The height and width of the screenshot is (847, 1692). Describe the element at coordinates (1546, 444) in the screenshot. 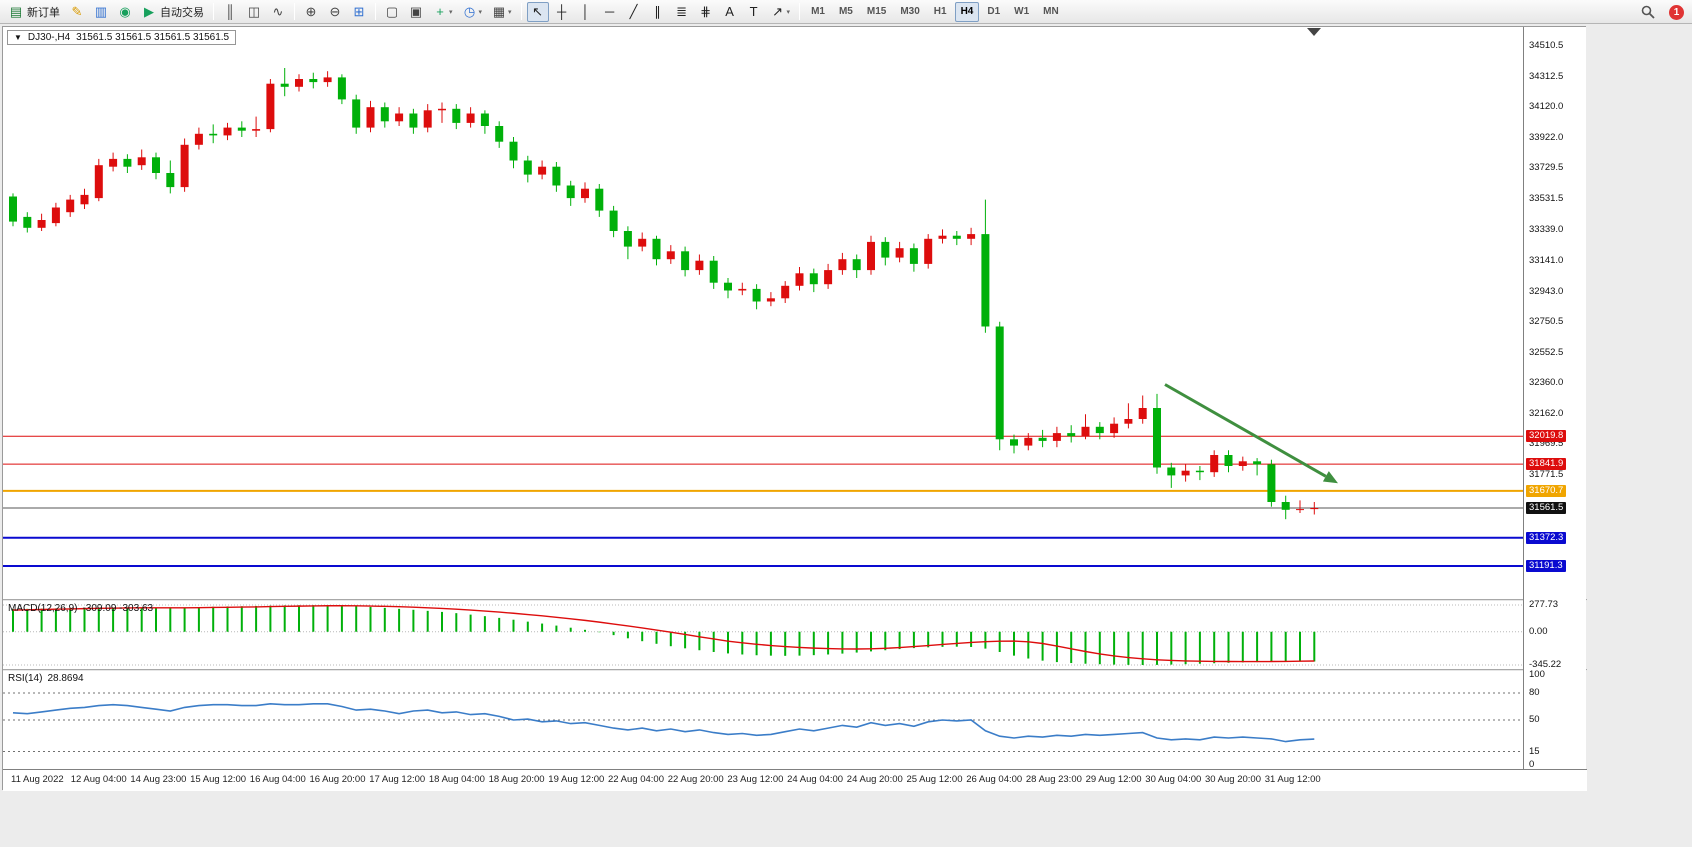

I see `price-axis-label: 31969.5` at that location.